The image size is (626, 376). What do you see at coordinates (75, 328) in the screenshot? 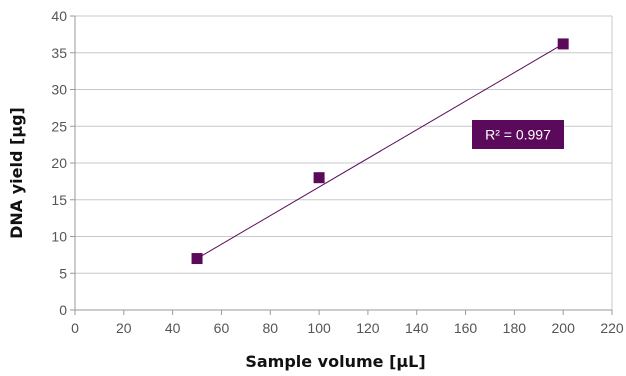
I see `x-tick-label: 0` at bounding box center [75, 328].